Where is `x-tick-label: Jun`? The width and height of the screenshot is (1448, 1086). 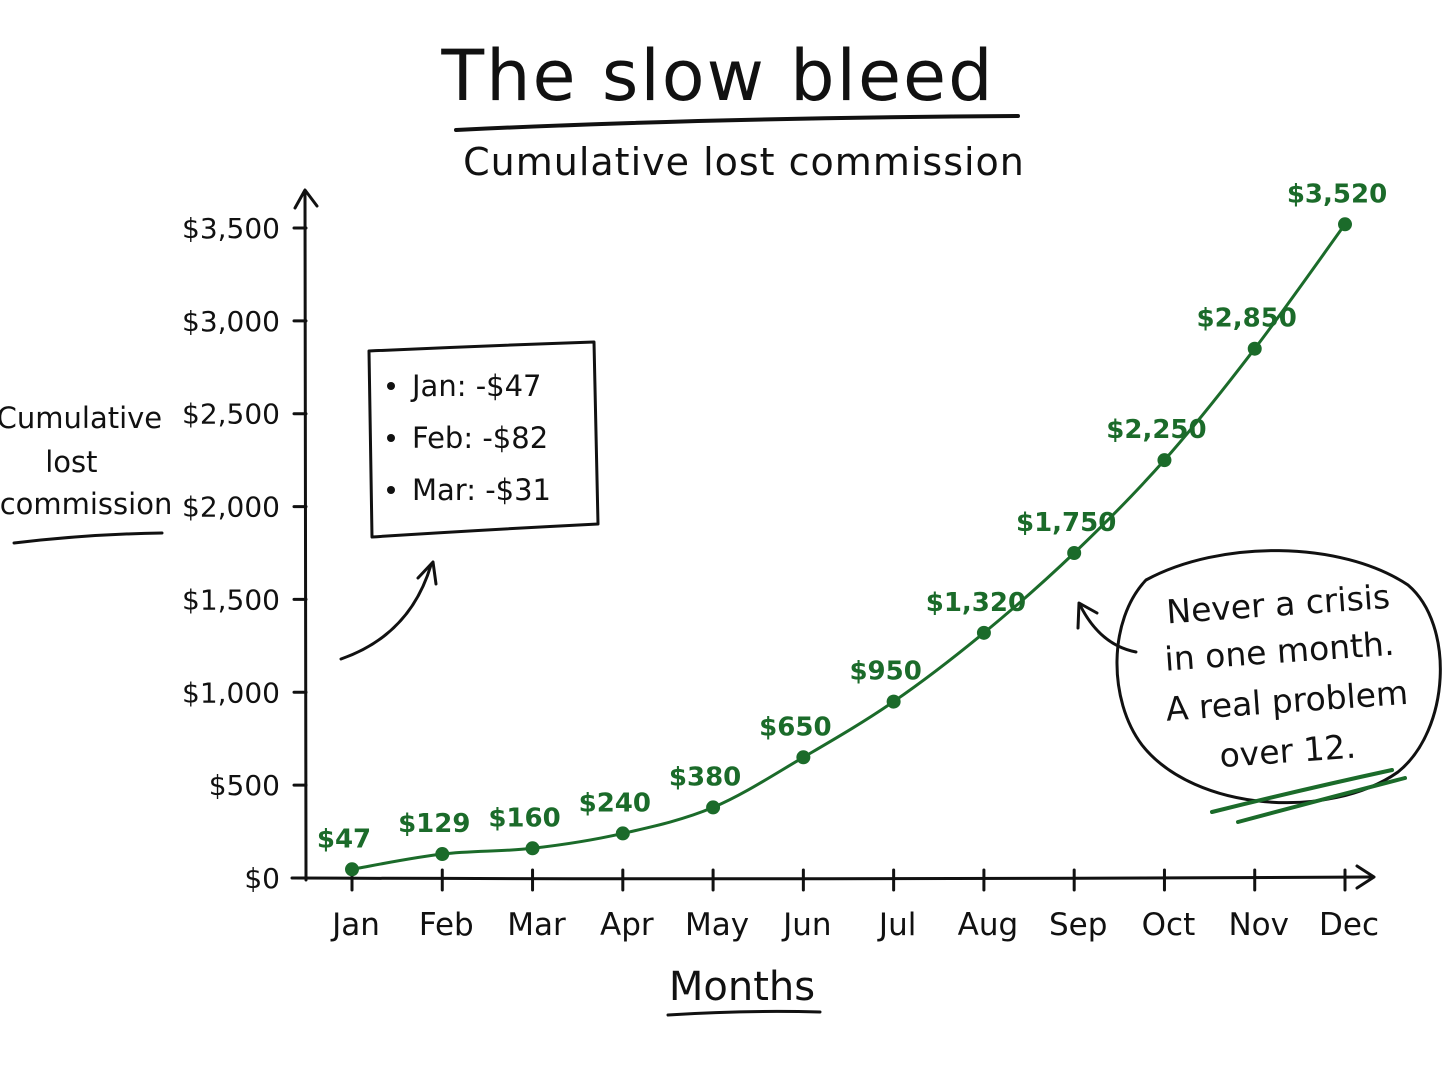 x-tick-label: Jun is located at coordinates (806, 925).